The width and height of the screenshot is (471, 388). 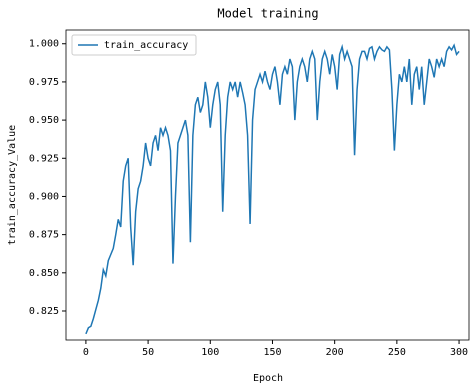 I want to click on y-tick-label: 0.875, so click(x=44, y=235).